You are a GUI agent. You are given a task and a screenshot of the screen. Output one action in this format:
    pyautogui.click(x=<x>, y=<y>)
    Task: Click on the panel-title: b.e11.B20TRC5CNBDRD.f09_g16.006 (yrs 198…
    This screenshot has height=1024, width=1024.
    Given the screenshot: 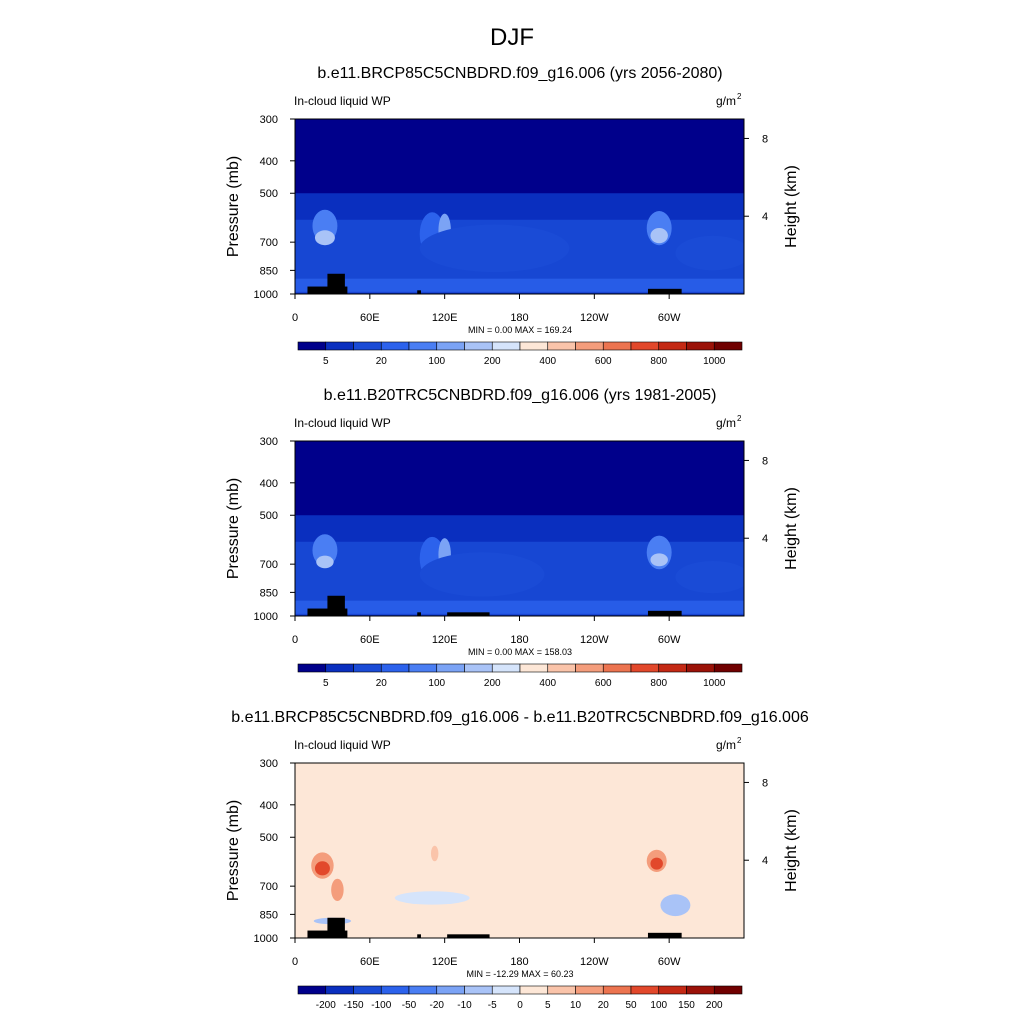 What is the action you would take?
    pyautogui.click(x=520, y=395)
    